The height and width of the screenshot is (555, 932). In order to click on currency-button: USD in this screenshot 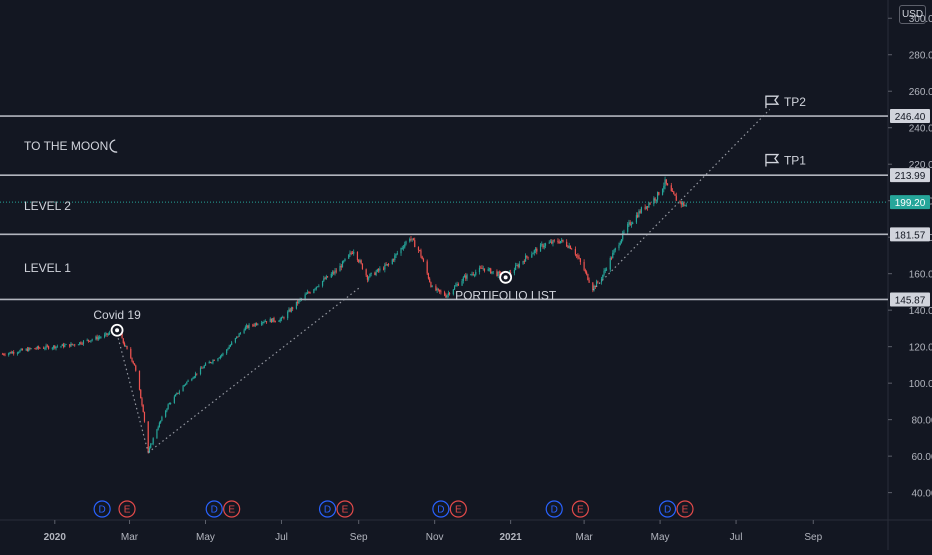, I will do `click(912, 14)`.